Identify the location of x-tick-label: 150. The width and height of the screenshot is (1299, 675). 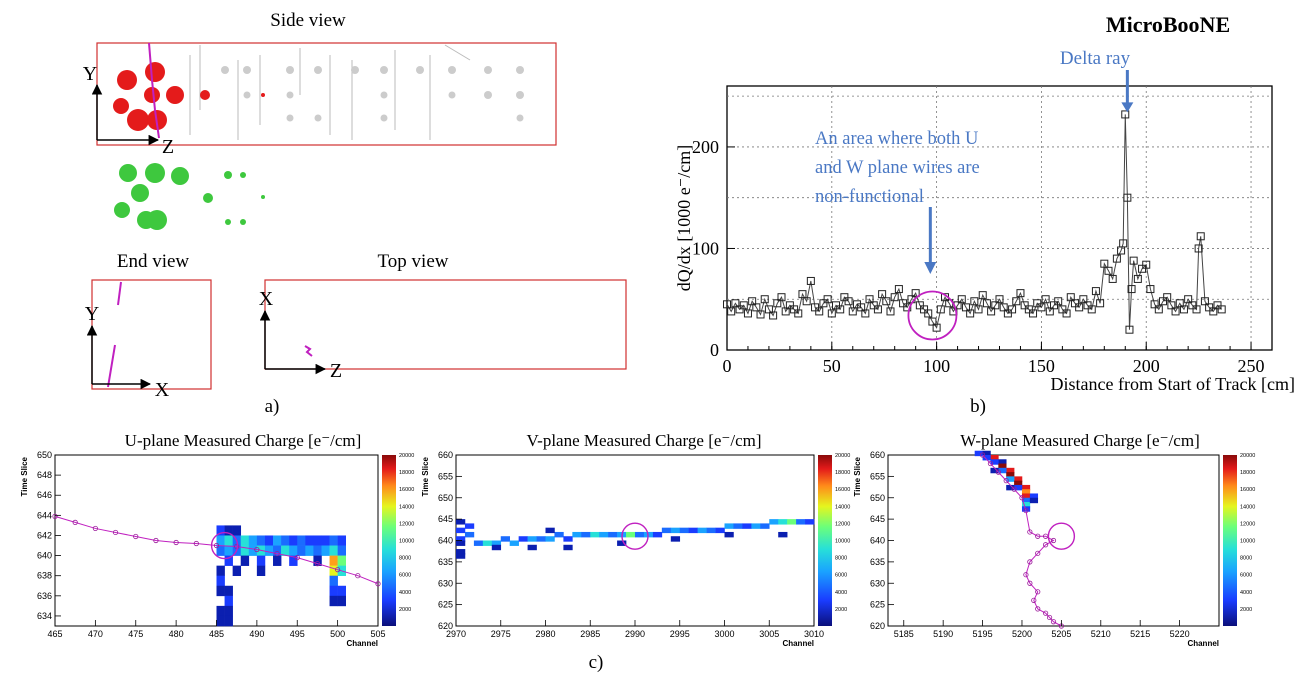
(1041, 366).